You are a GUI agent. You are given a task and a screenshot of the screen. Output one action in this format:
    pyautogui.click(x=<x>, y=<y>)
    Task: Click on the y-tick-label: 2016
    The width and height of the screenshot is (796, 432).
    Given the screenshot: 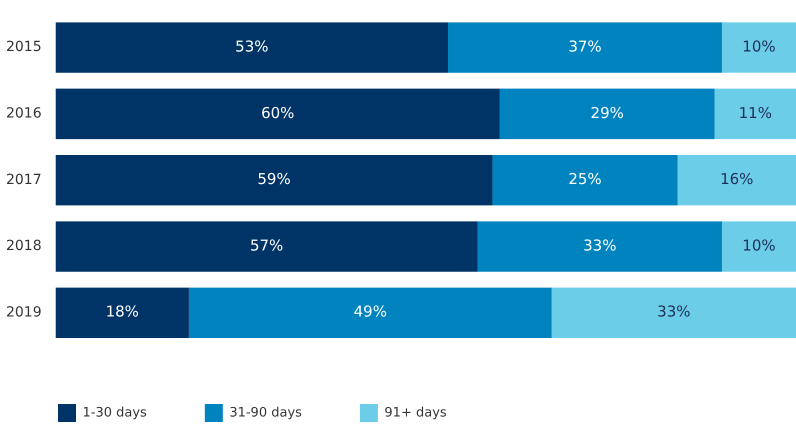 What is the action you would take?
    pyautogui.click(x=24, y=114)
    